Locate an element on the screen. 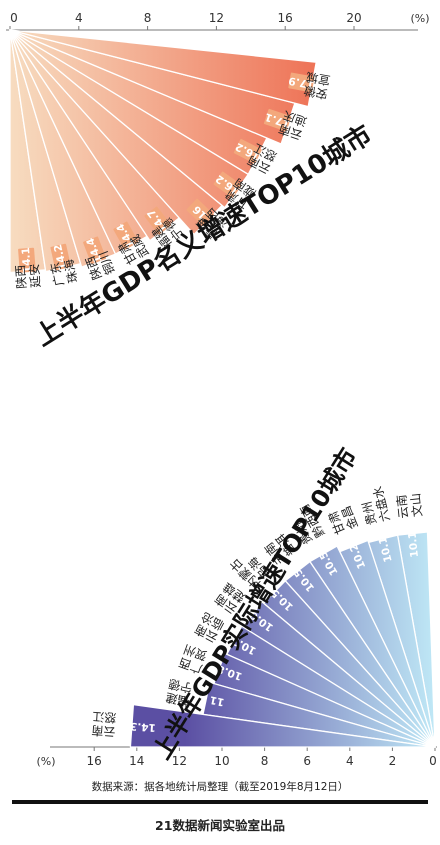 The image size is (440, 845). top-value-label: 17.1 is located at coordinates (277, 120).